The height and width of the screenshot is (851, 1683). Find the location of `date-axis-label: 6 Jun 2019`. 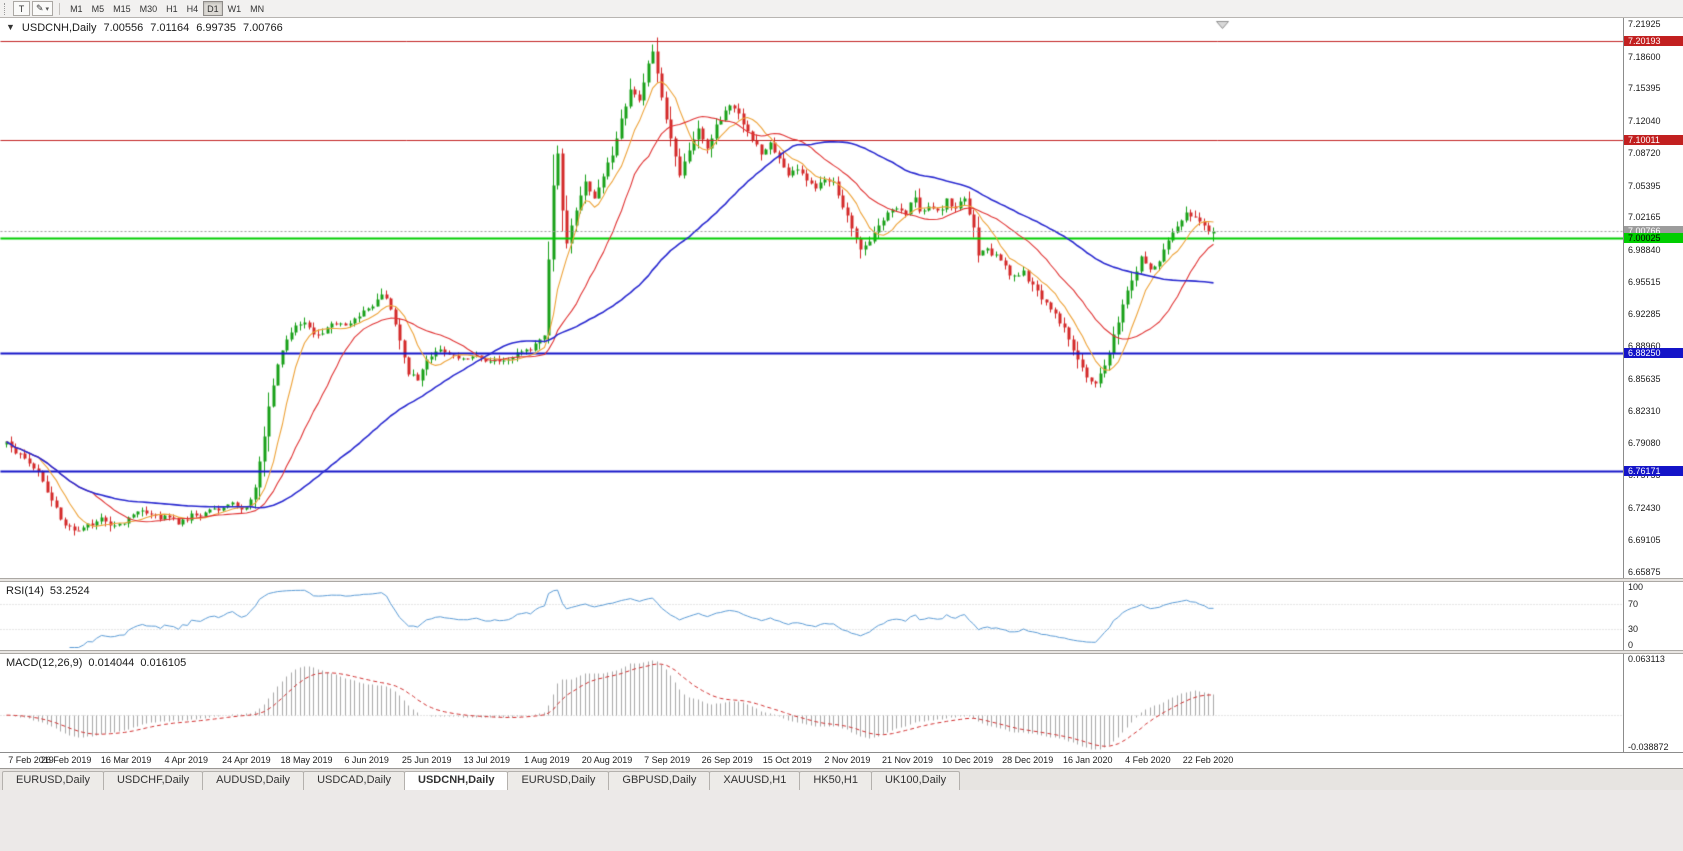

date-axis-label: 6 Jun 2019 is located at coordinates (366, 760).